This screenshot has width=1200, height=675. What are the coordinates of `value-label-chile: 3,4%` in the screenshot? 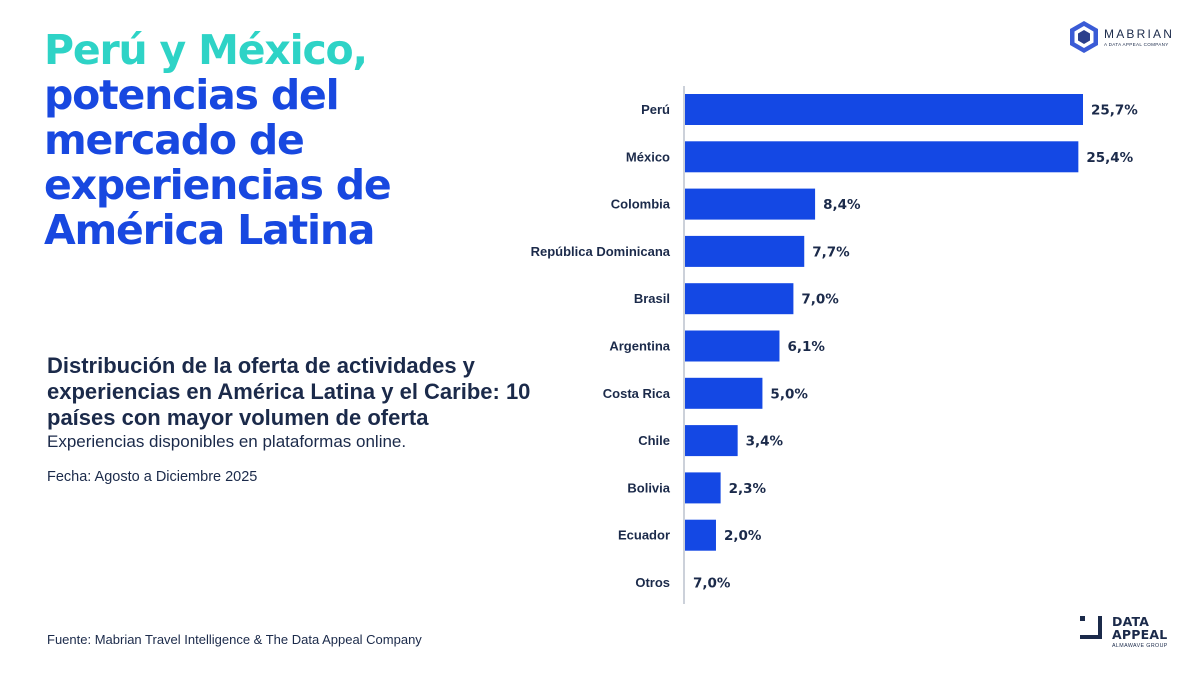 It's located at (765, 442).